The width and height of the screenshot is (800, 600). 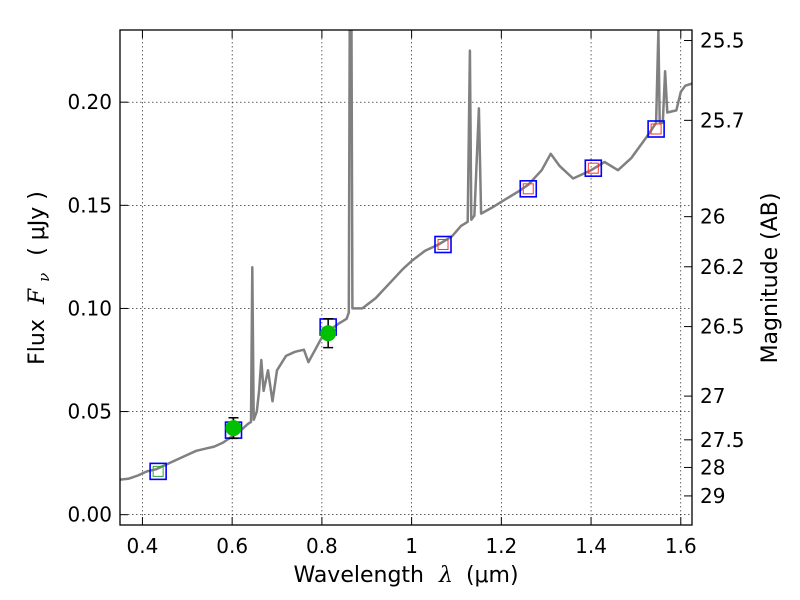 What do you see at coordinates (722, 327) in the screenshot?
I see `y2-tick-label: 26.5` at bounding box center [722, 327].